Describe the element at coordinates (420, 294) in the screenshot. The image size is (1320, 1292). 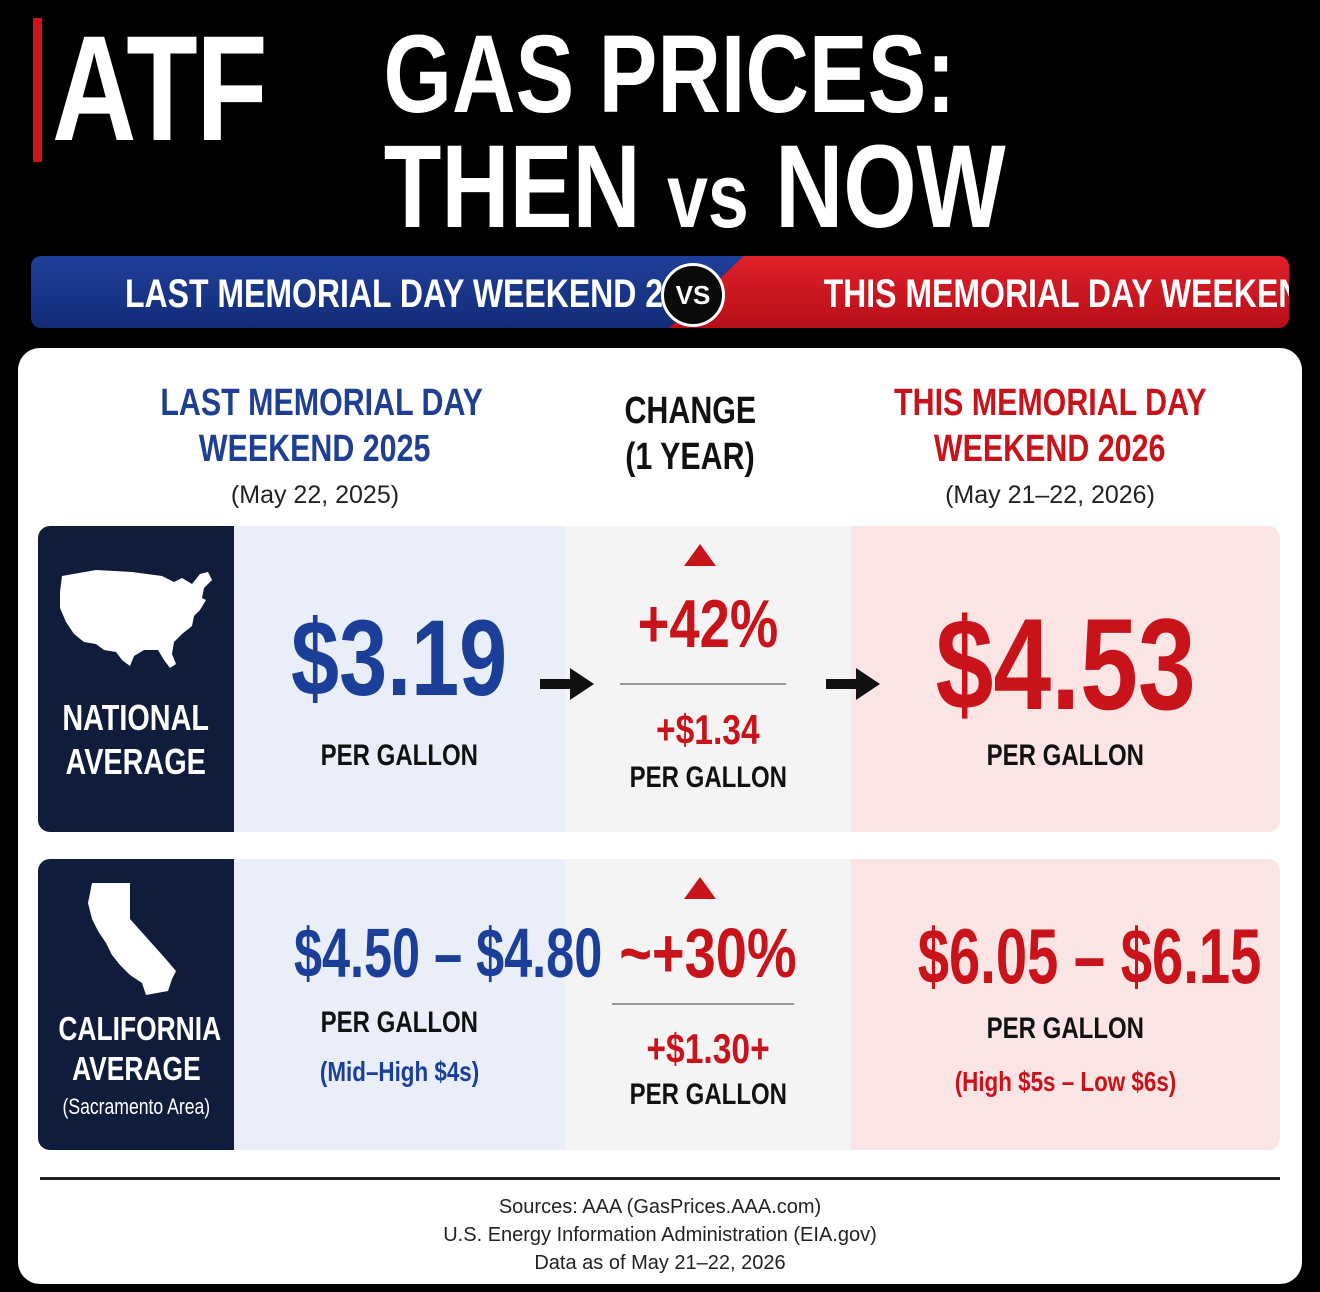
I see `banner-left-label: LAST MEMORIAL DAY WEEKEND 2025` at that location.